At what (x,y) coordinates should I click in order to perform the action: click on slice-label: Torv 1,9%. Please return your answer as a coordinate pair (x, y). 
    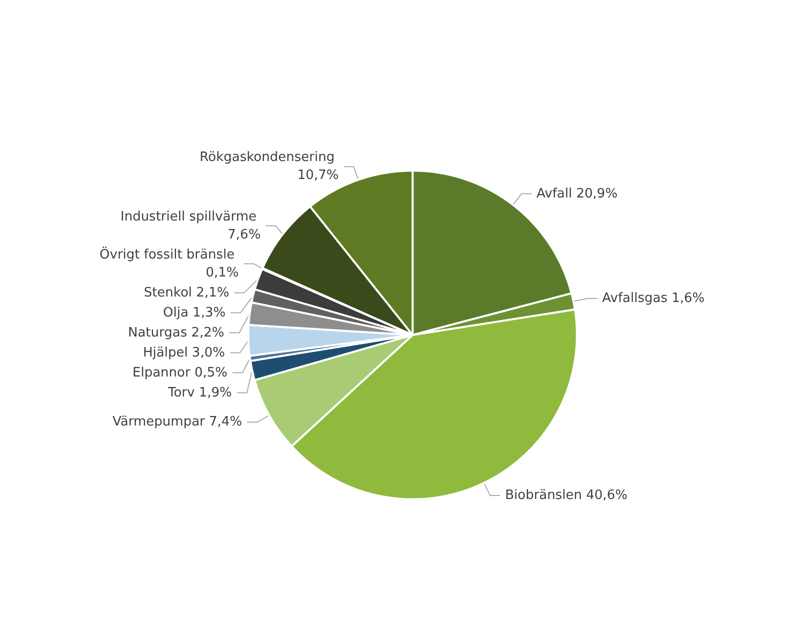
    Looking at the image, I should click on (199, 392).